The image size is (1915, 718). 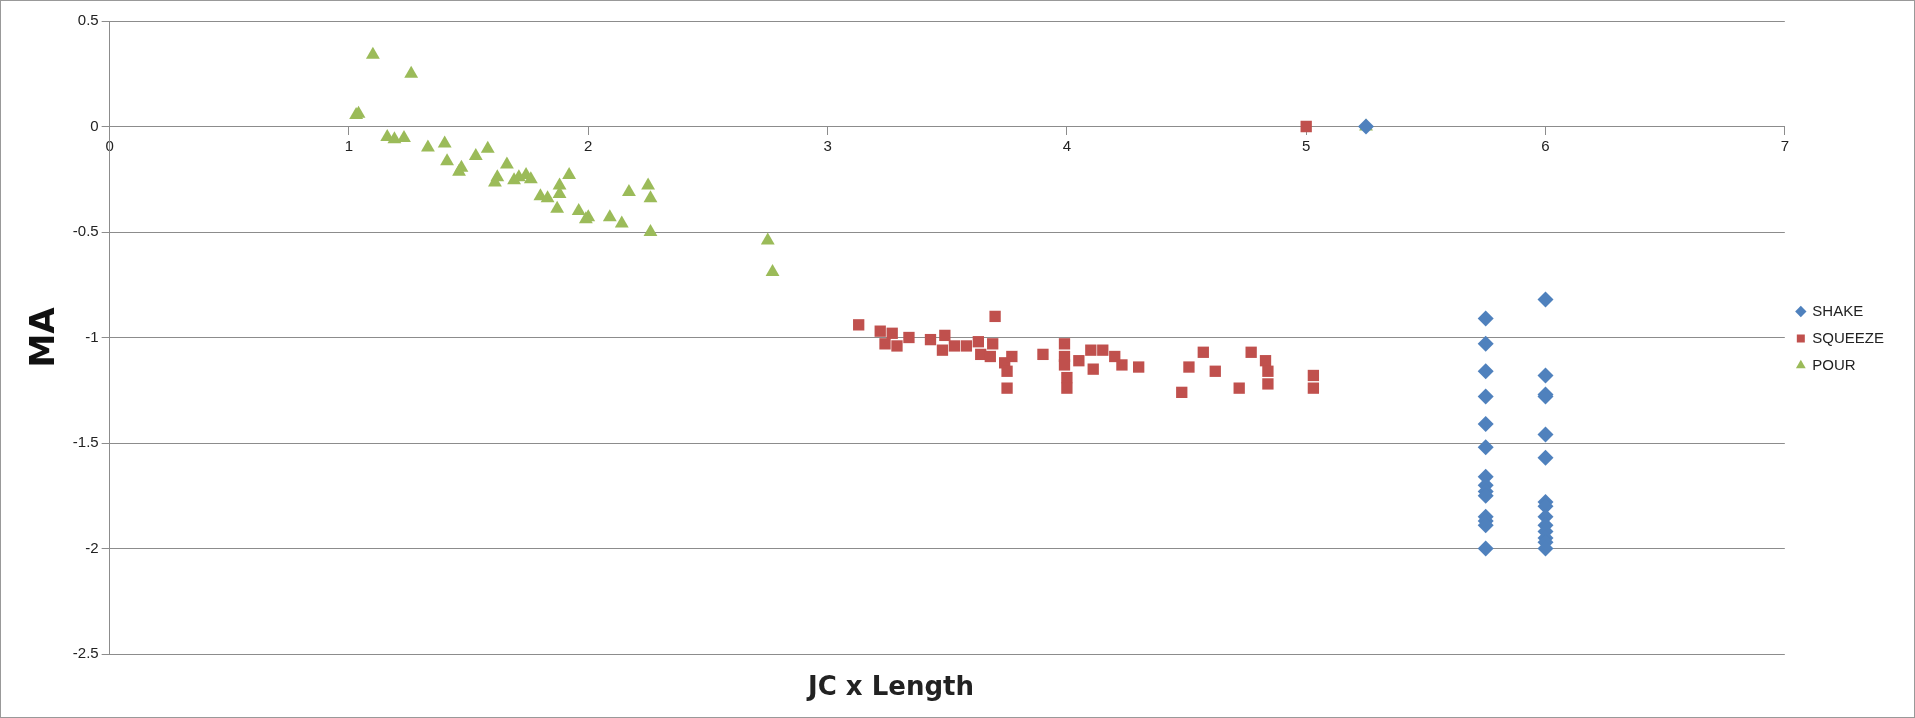 I want to click on x-tick-label: 6, so click(x=1545, y=145).